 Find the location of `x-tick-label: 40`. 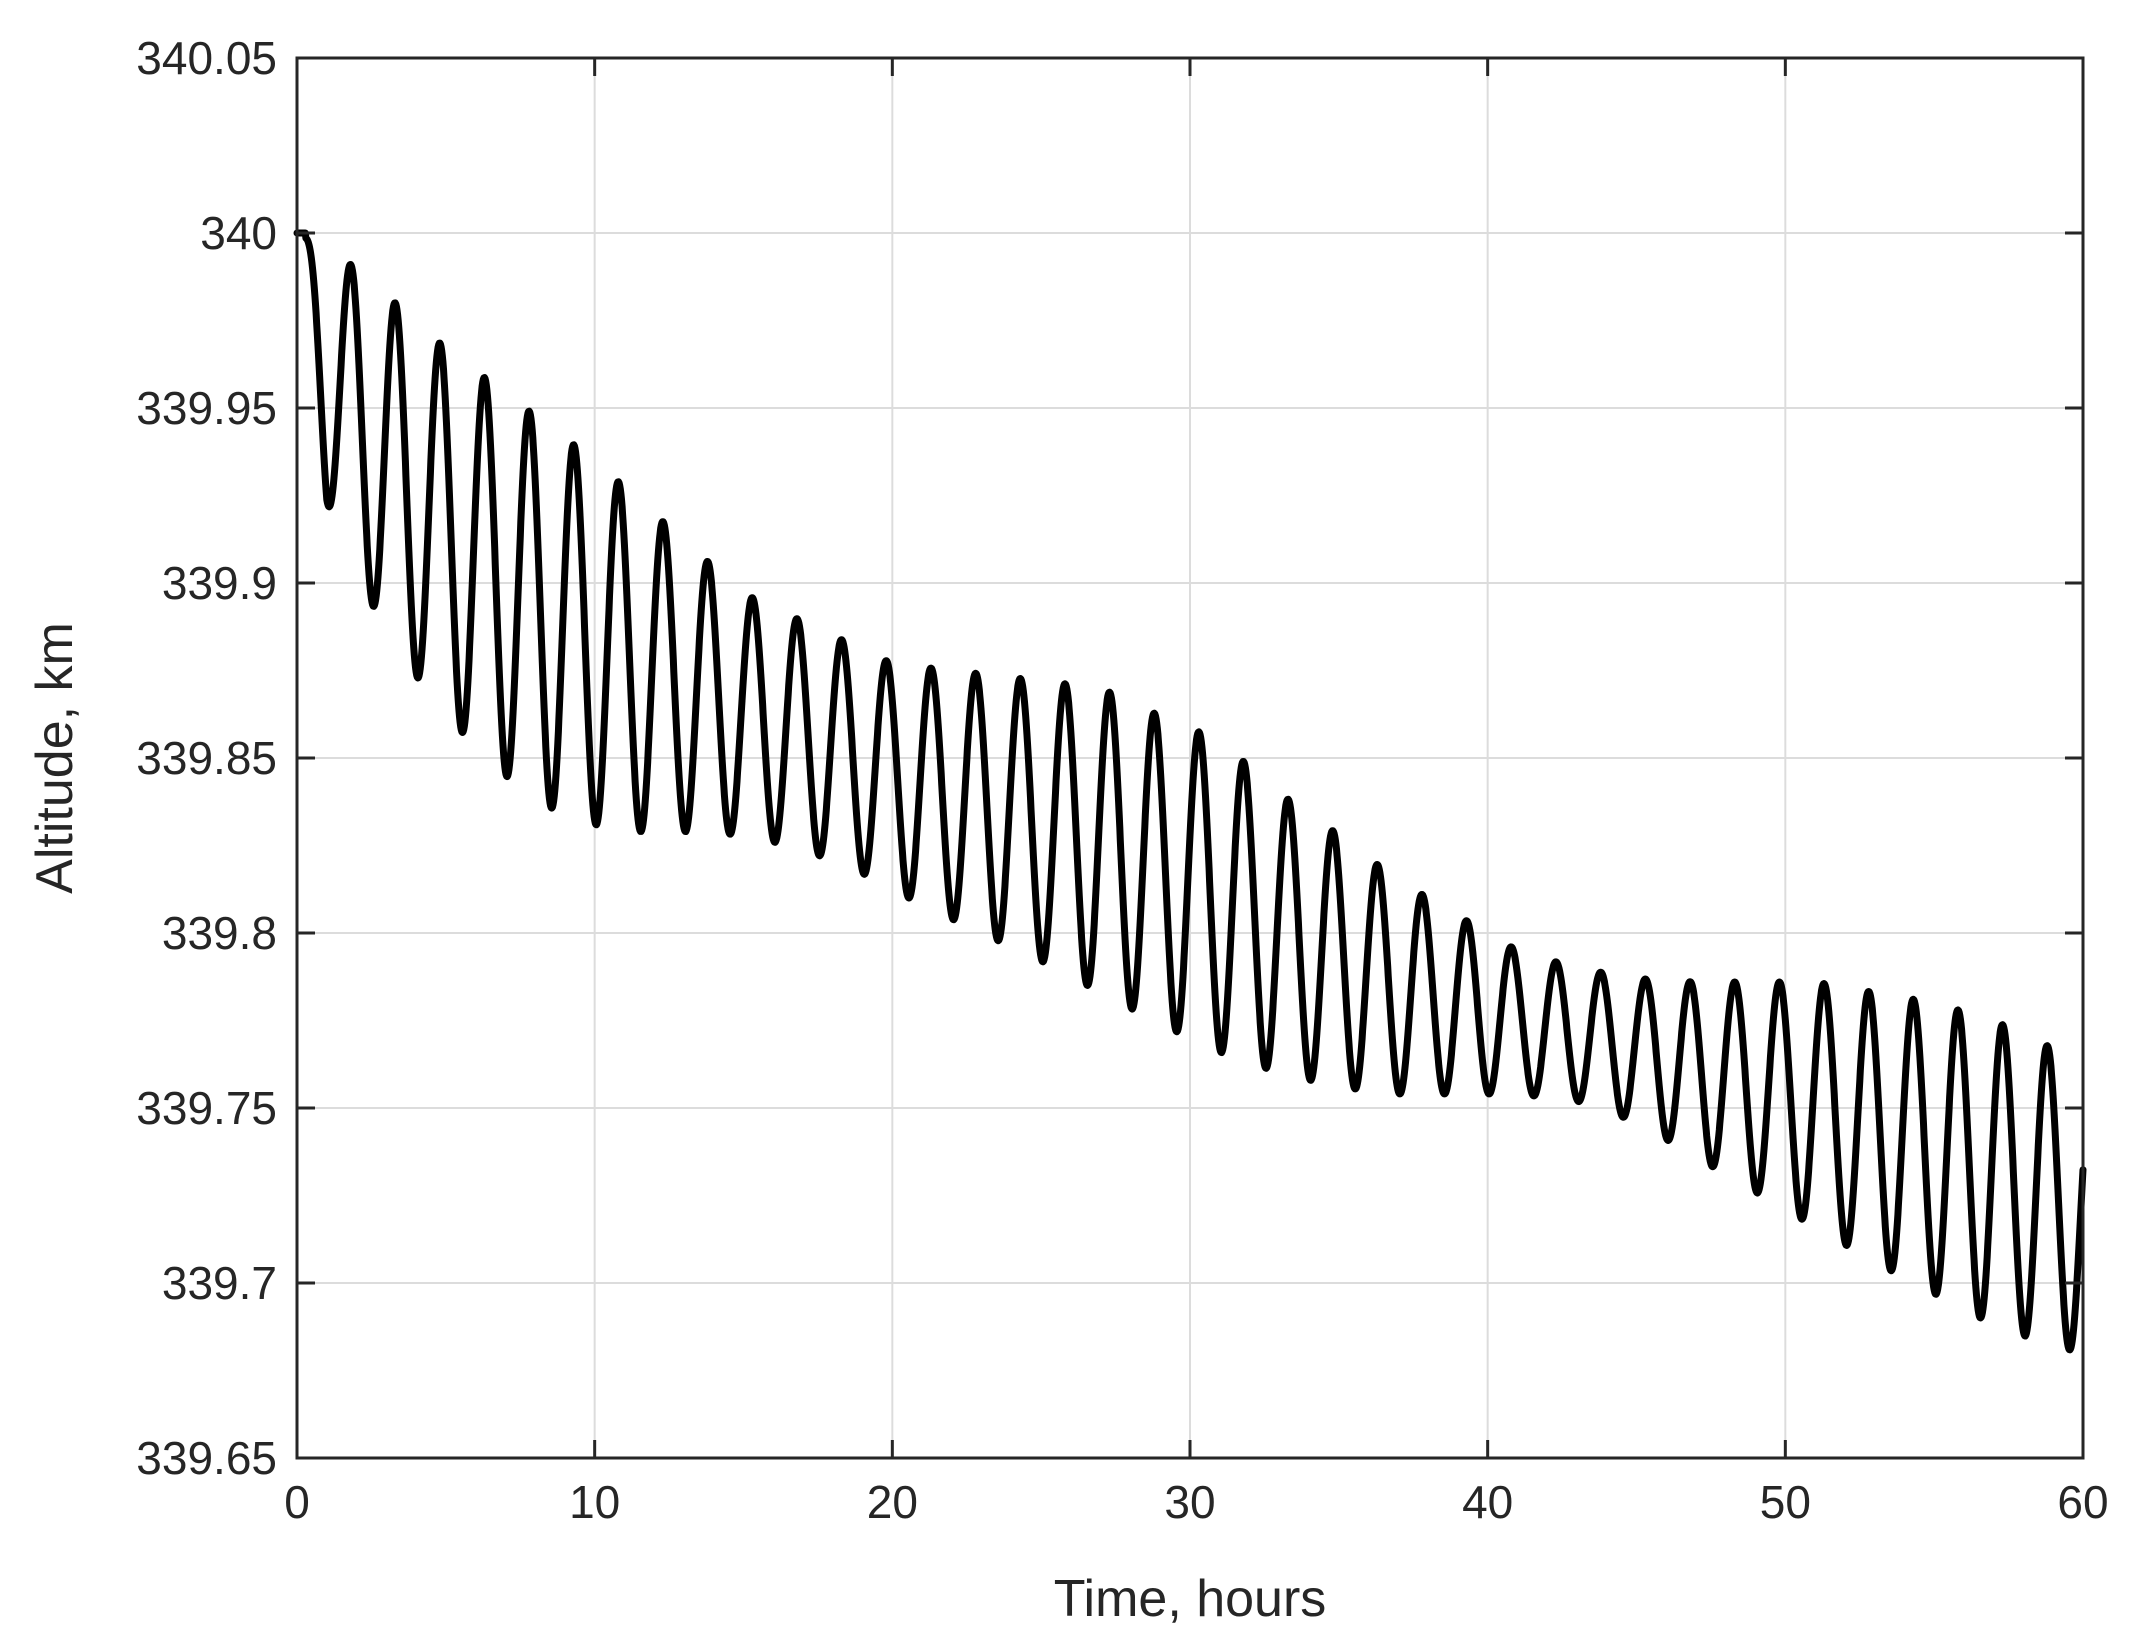

x-tick-label: 40 is located at coordinates (1487, 1502).